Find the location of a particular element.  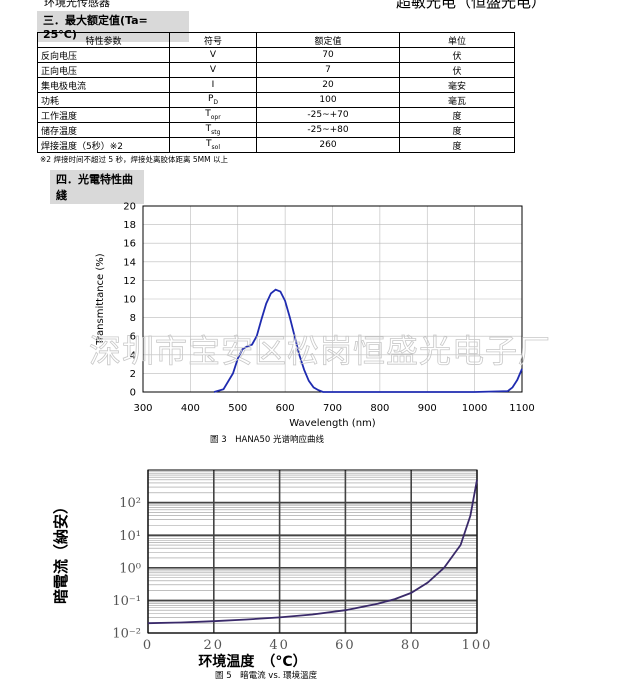

row: 焊接温度（5秒）※2 Tsol 260 度 is located at coordinates (276, 145).